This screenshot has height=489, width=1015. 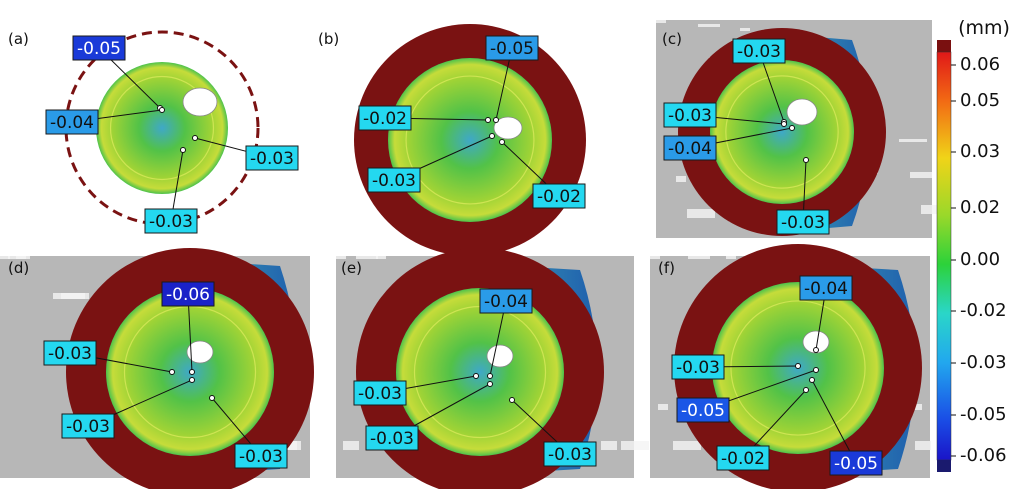 I want to click on colorbar-tick-label: 0.02, so click(x=980, y=207).